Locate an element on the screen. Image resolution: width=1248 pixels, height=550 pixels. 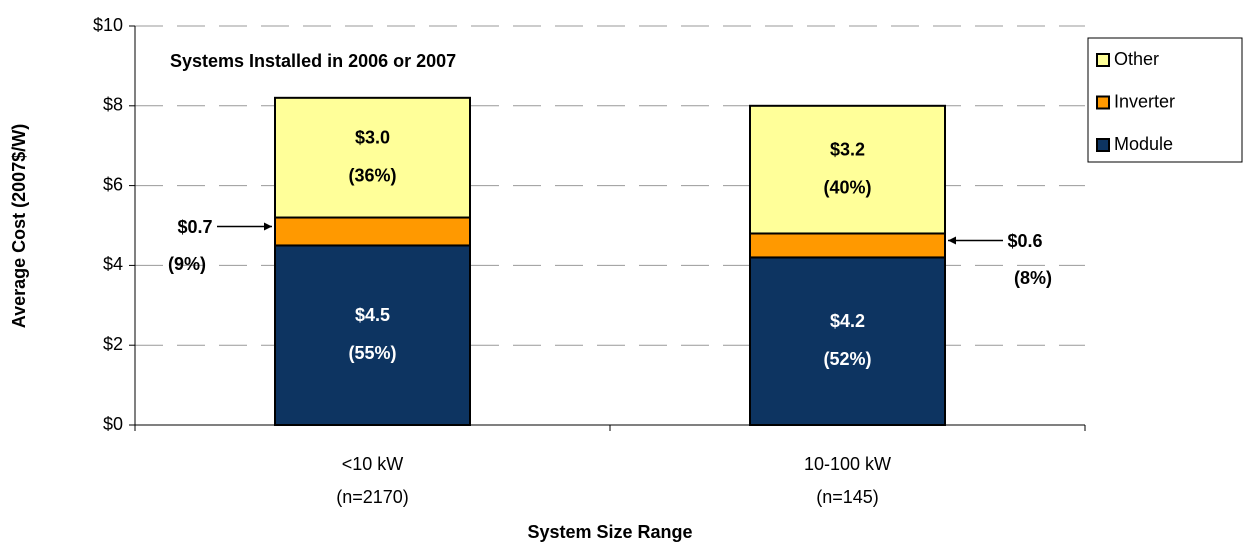
percent-label: (52%) is located at coordinates (847, 359).